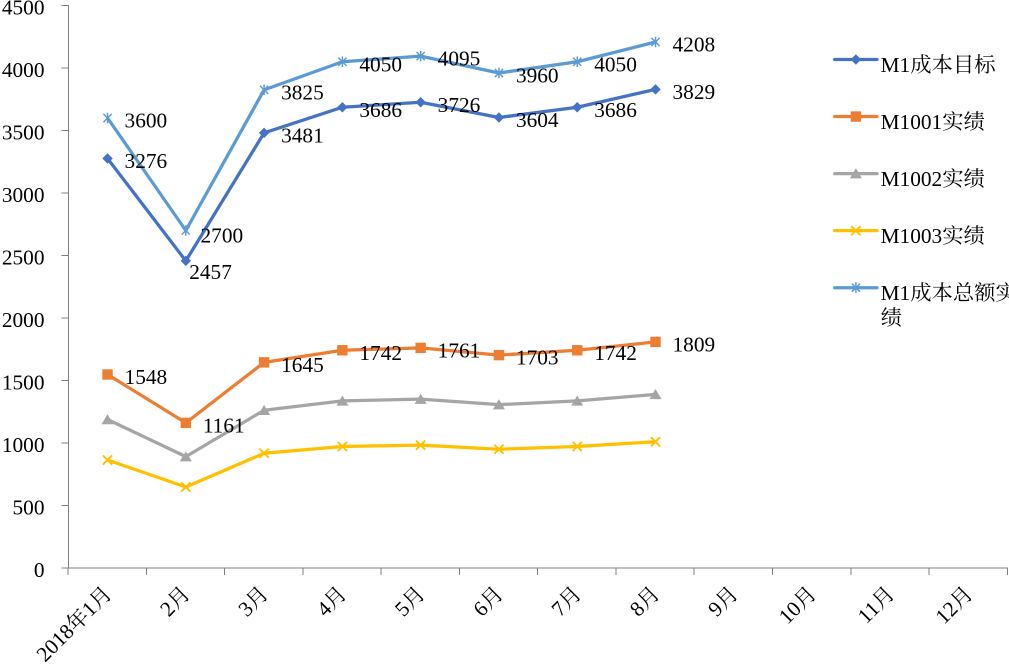  Describe the element at coordinates (694, 45) in the screenshot. I see `data-label: 4208` at that location.